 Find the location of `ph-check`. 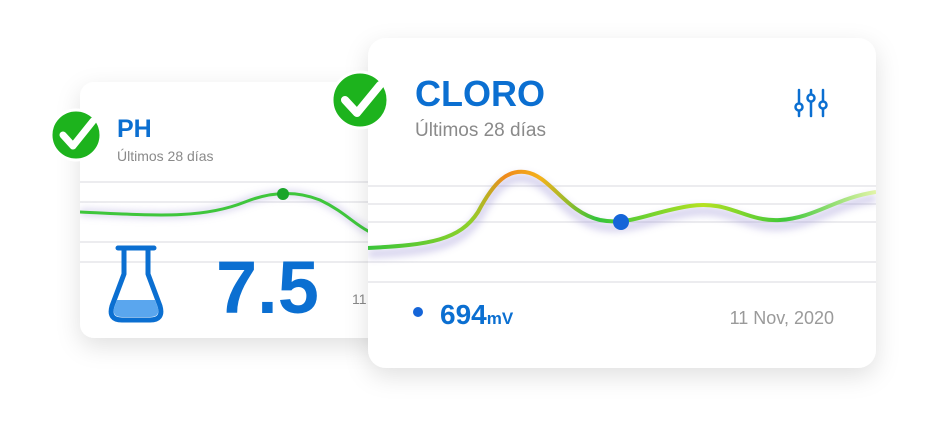

ph-check is located at coordinates (76, 135).